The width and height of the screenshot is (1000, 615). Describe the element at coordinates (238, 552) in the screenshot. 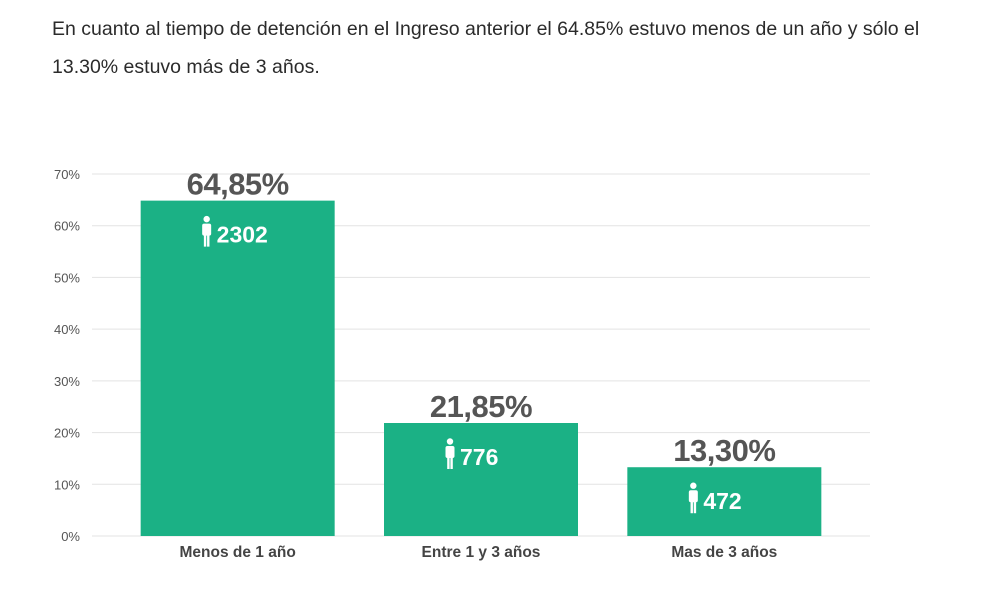

I see `category-label: Menos de 1 año` at that location.